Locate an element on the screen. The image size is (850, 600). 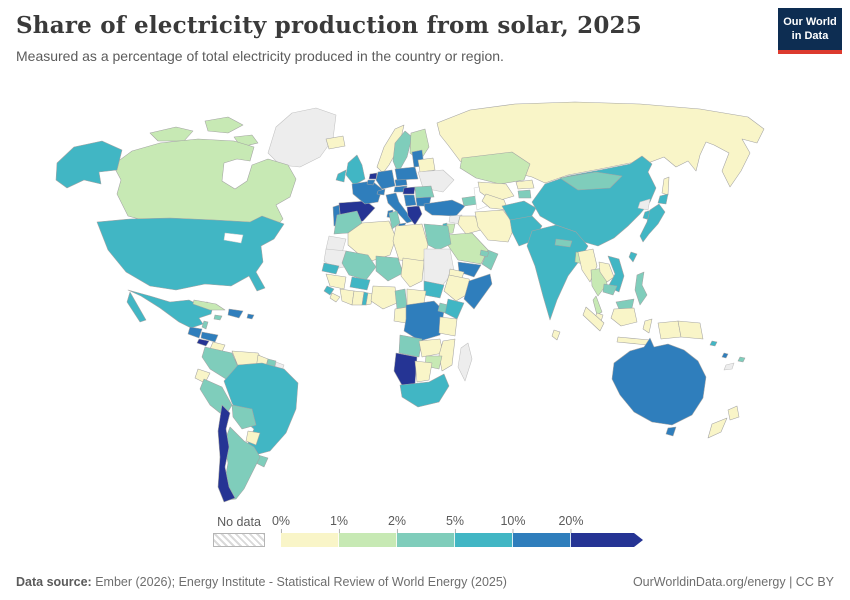
region-chile is located at coordinates (226, 453).